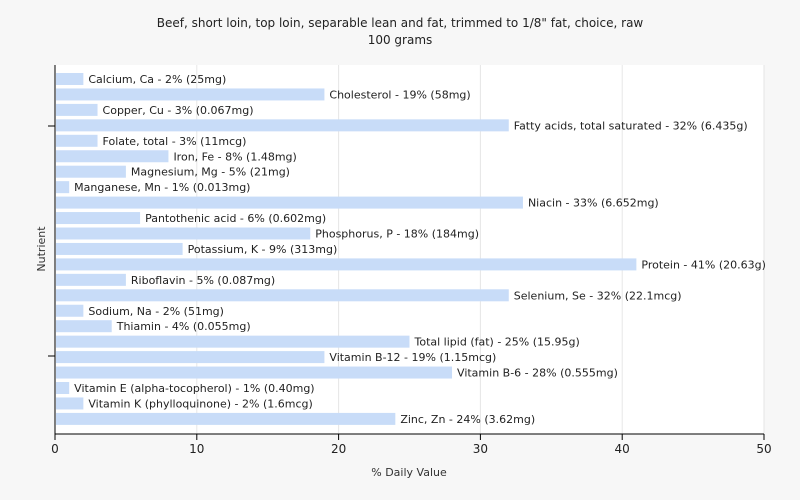 The image size is (800, 500). I want to click on chart-subtitle: 100 grams, so click(400, 40).